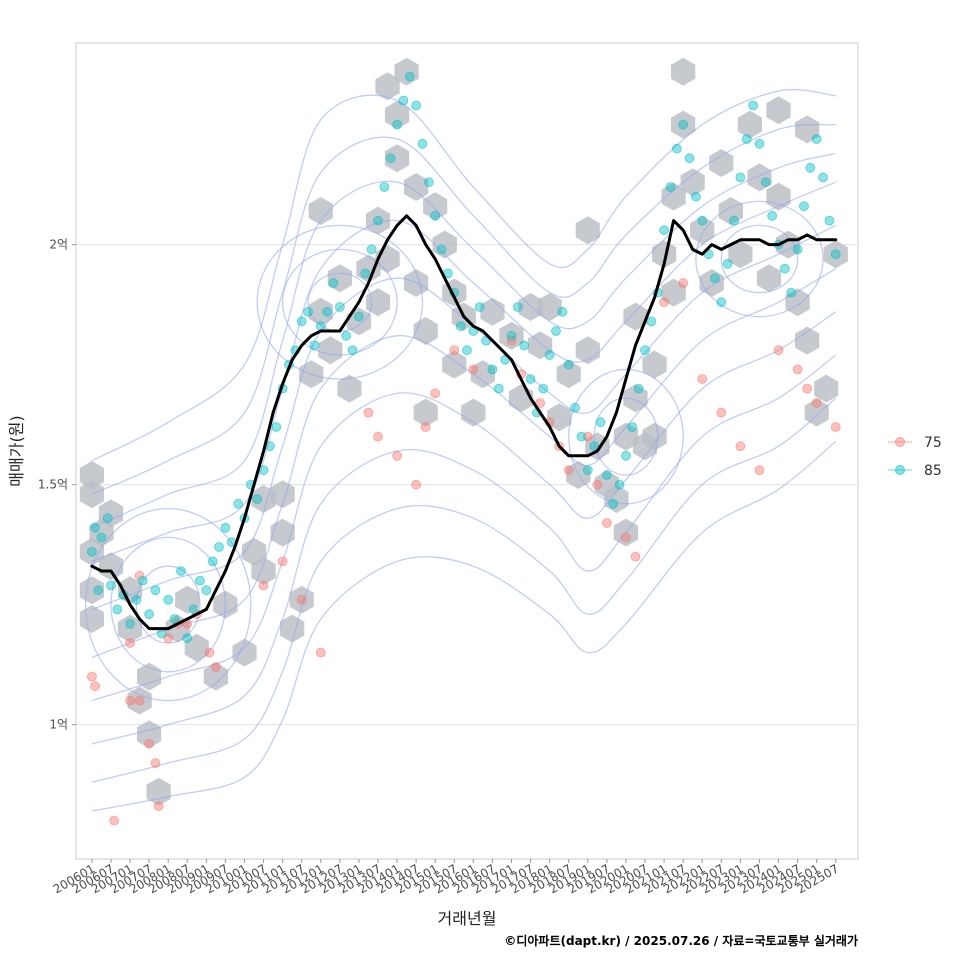 This screenshot has width=960, height=960. I want to click on legend: 75 85, so click(915, 457).